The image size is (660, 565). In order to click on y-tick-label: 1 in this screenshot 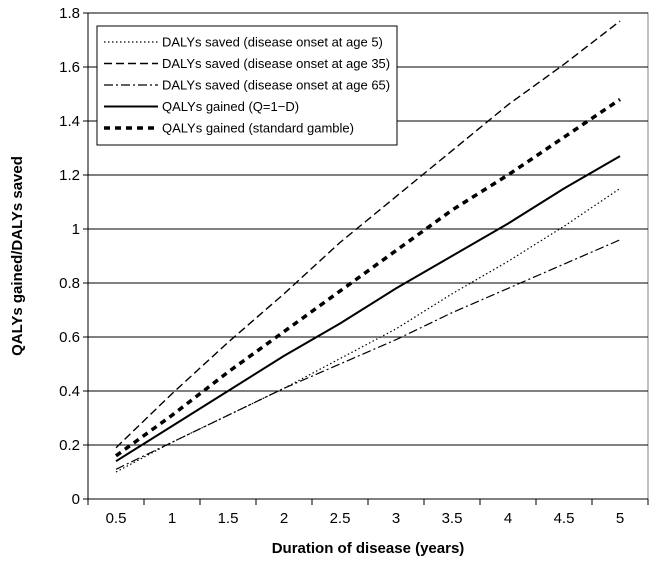, I will do `click(76, 229)`.